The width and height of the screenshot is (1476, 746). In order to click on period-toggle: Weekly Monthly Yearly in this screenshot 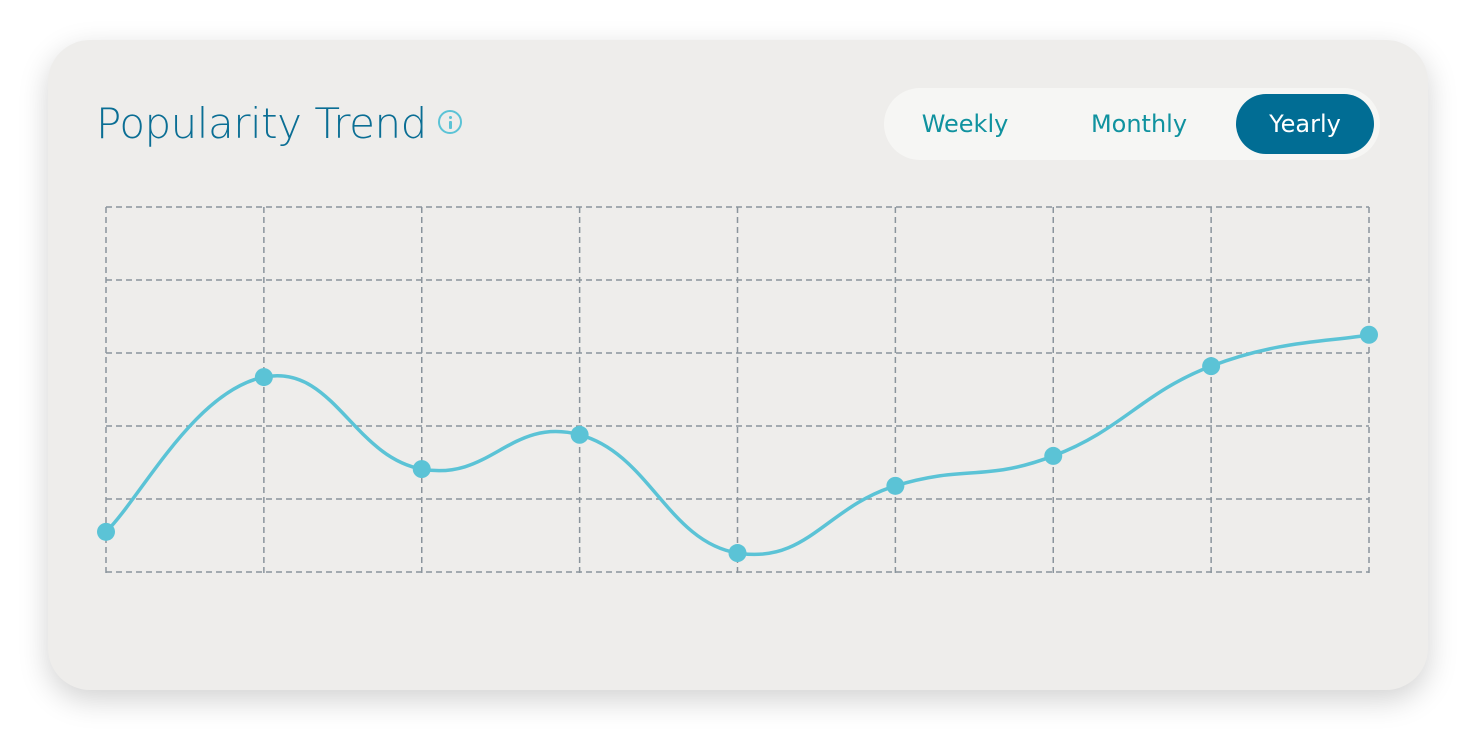, I will do `click(1132, 124)`.